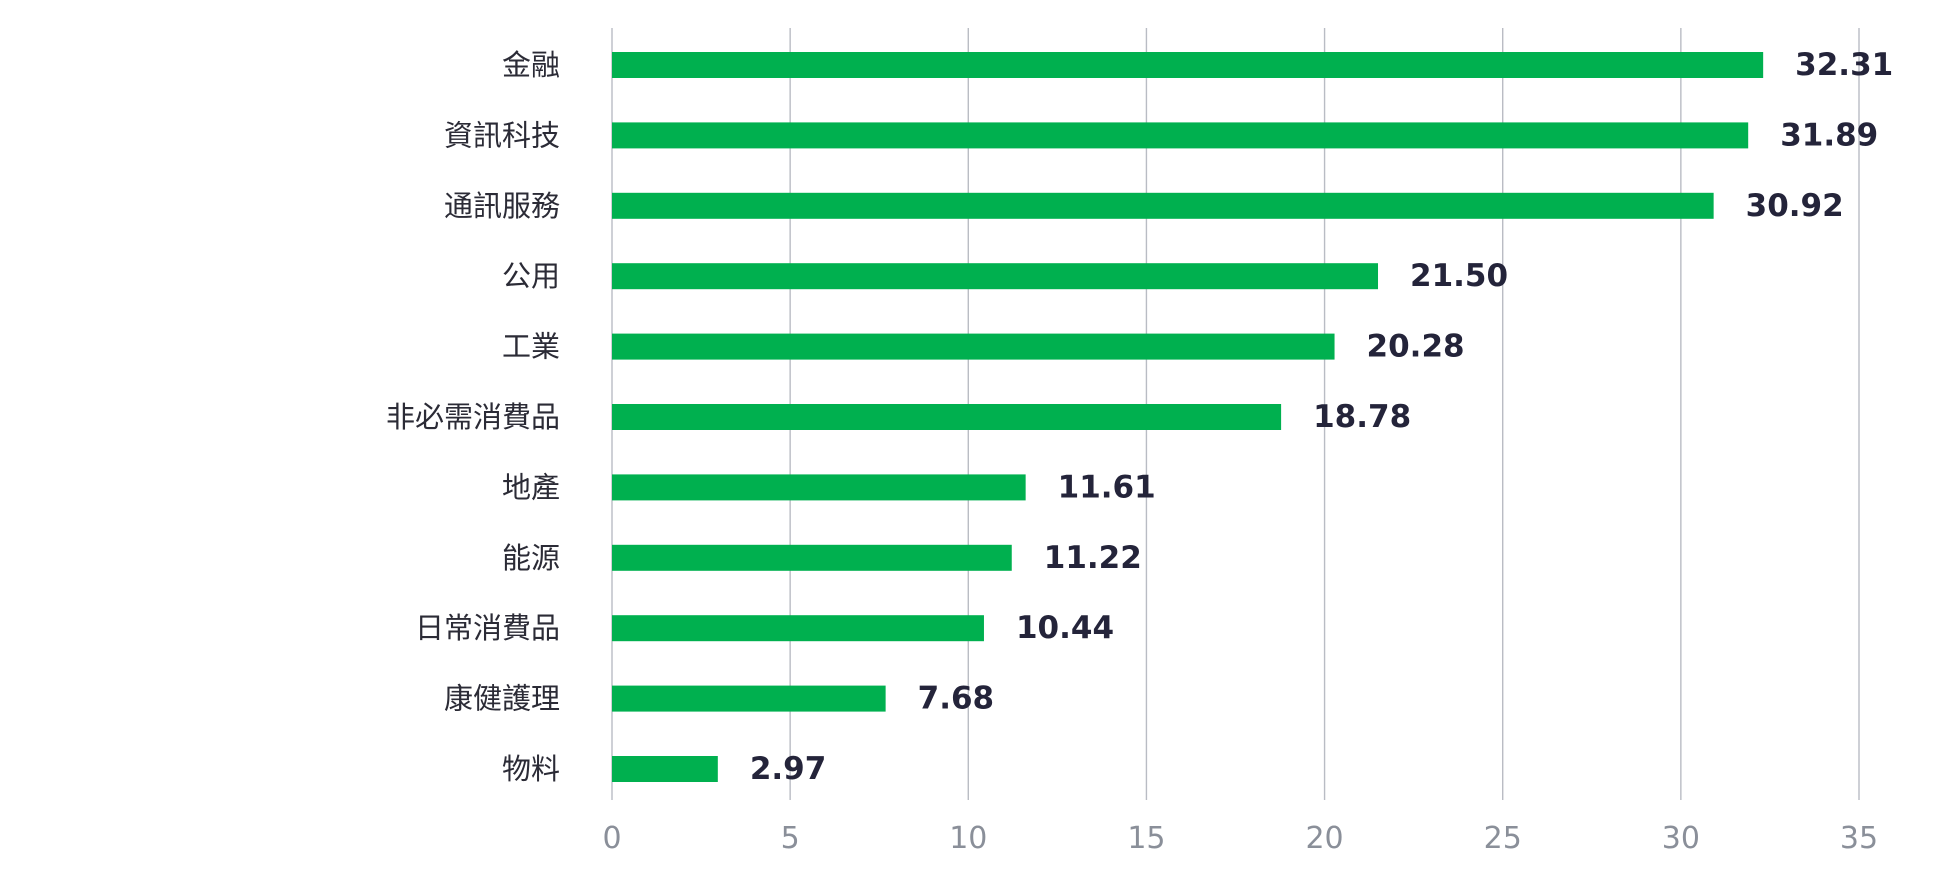 This screenshot has width=1938, height=871. What do you see at coordinates (1362, 417) in the screenshot?
I see `data-label: 18.78` at bounding box center [1362, 417].